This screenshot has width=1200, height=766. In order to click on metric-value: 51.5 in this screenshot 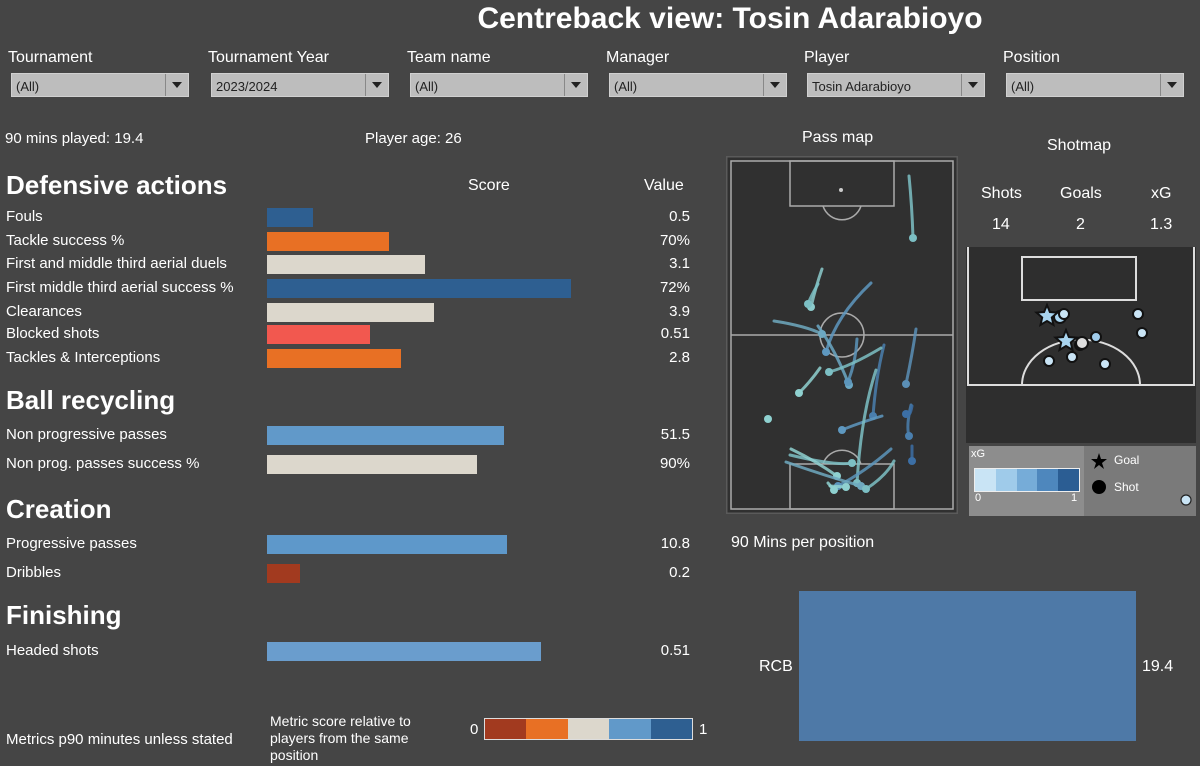, I will do `click(675, 434)`.